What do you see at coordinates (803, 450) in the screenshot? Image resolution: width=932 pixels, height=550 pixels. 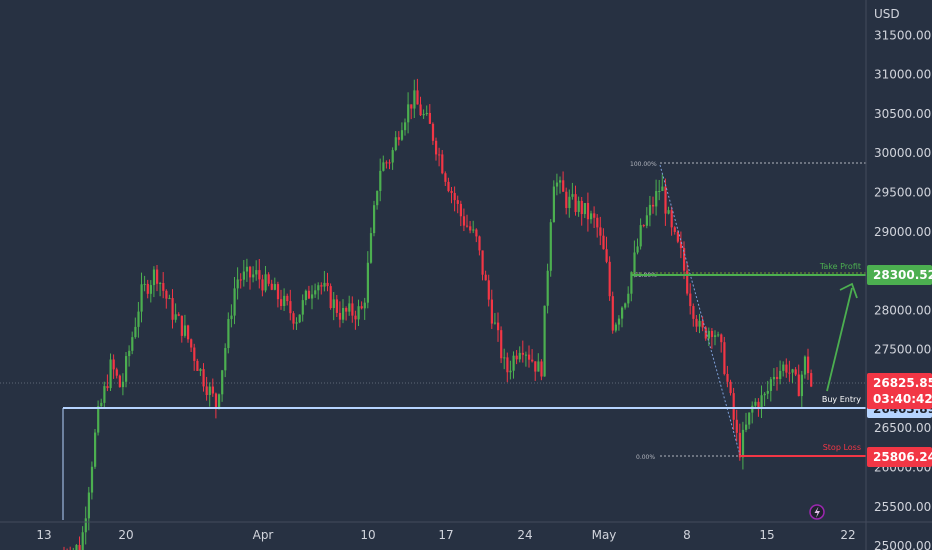 I see `stop-loss-level: Stop Loss` at bounding box center [803, 450].